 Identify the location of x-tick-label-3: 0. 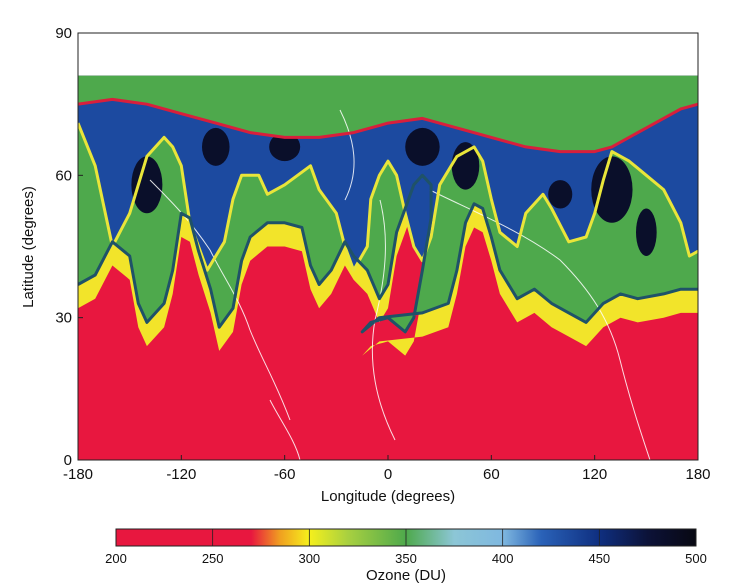
(388, 474).